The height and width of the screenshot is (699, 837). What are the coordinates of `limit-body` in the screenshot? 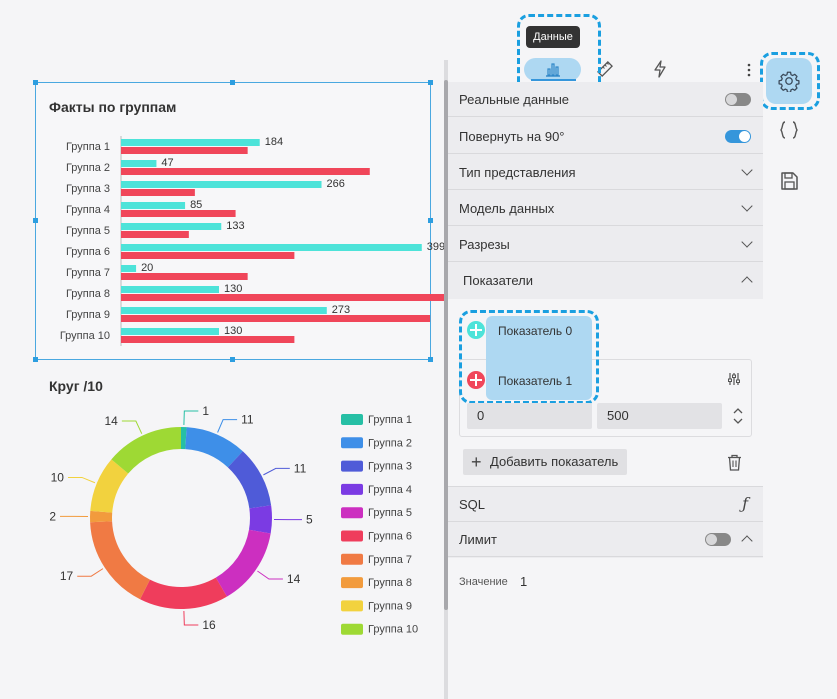 It's located at (605, 628).